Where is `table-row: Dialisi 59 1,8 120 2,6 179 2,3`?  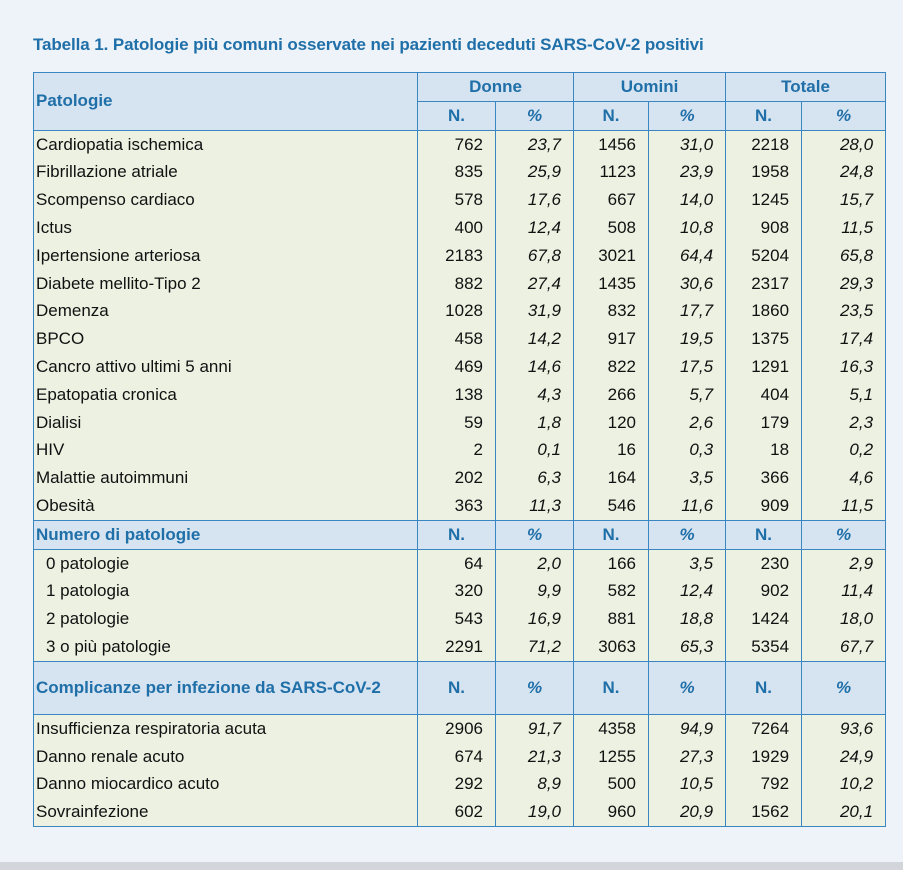 table-row: Dialisi 59 1,8 120 2,6 179 2,3 is located at coordinates (460, 422).